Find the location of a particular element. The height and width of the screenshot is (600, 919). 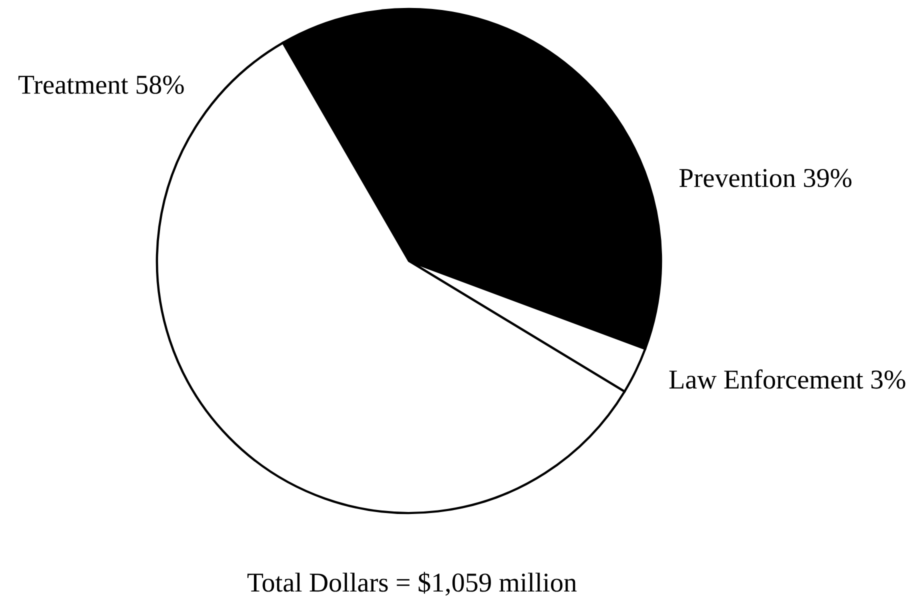

text: Total Dollars = $1,059 million is located at coordinates (412, 584).